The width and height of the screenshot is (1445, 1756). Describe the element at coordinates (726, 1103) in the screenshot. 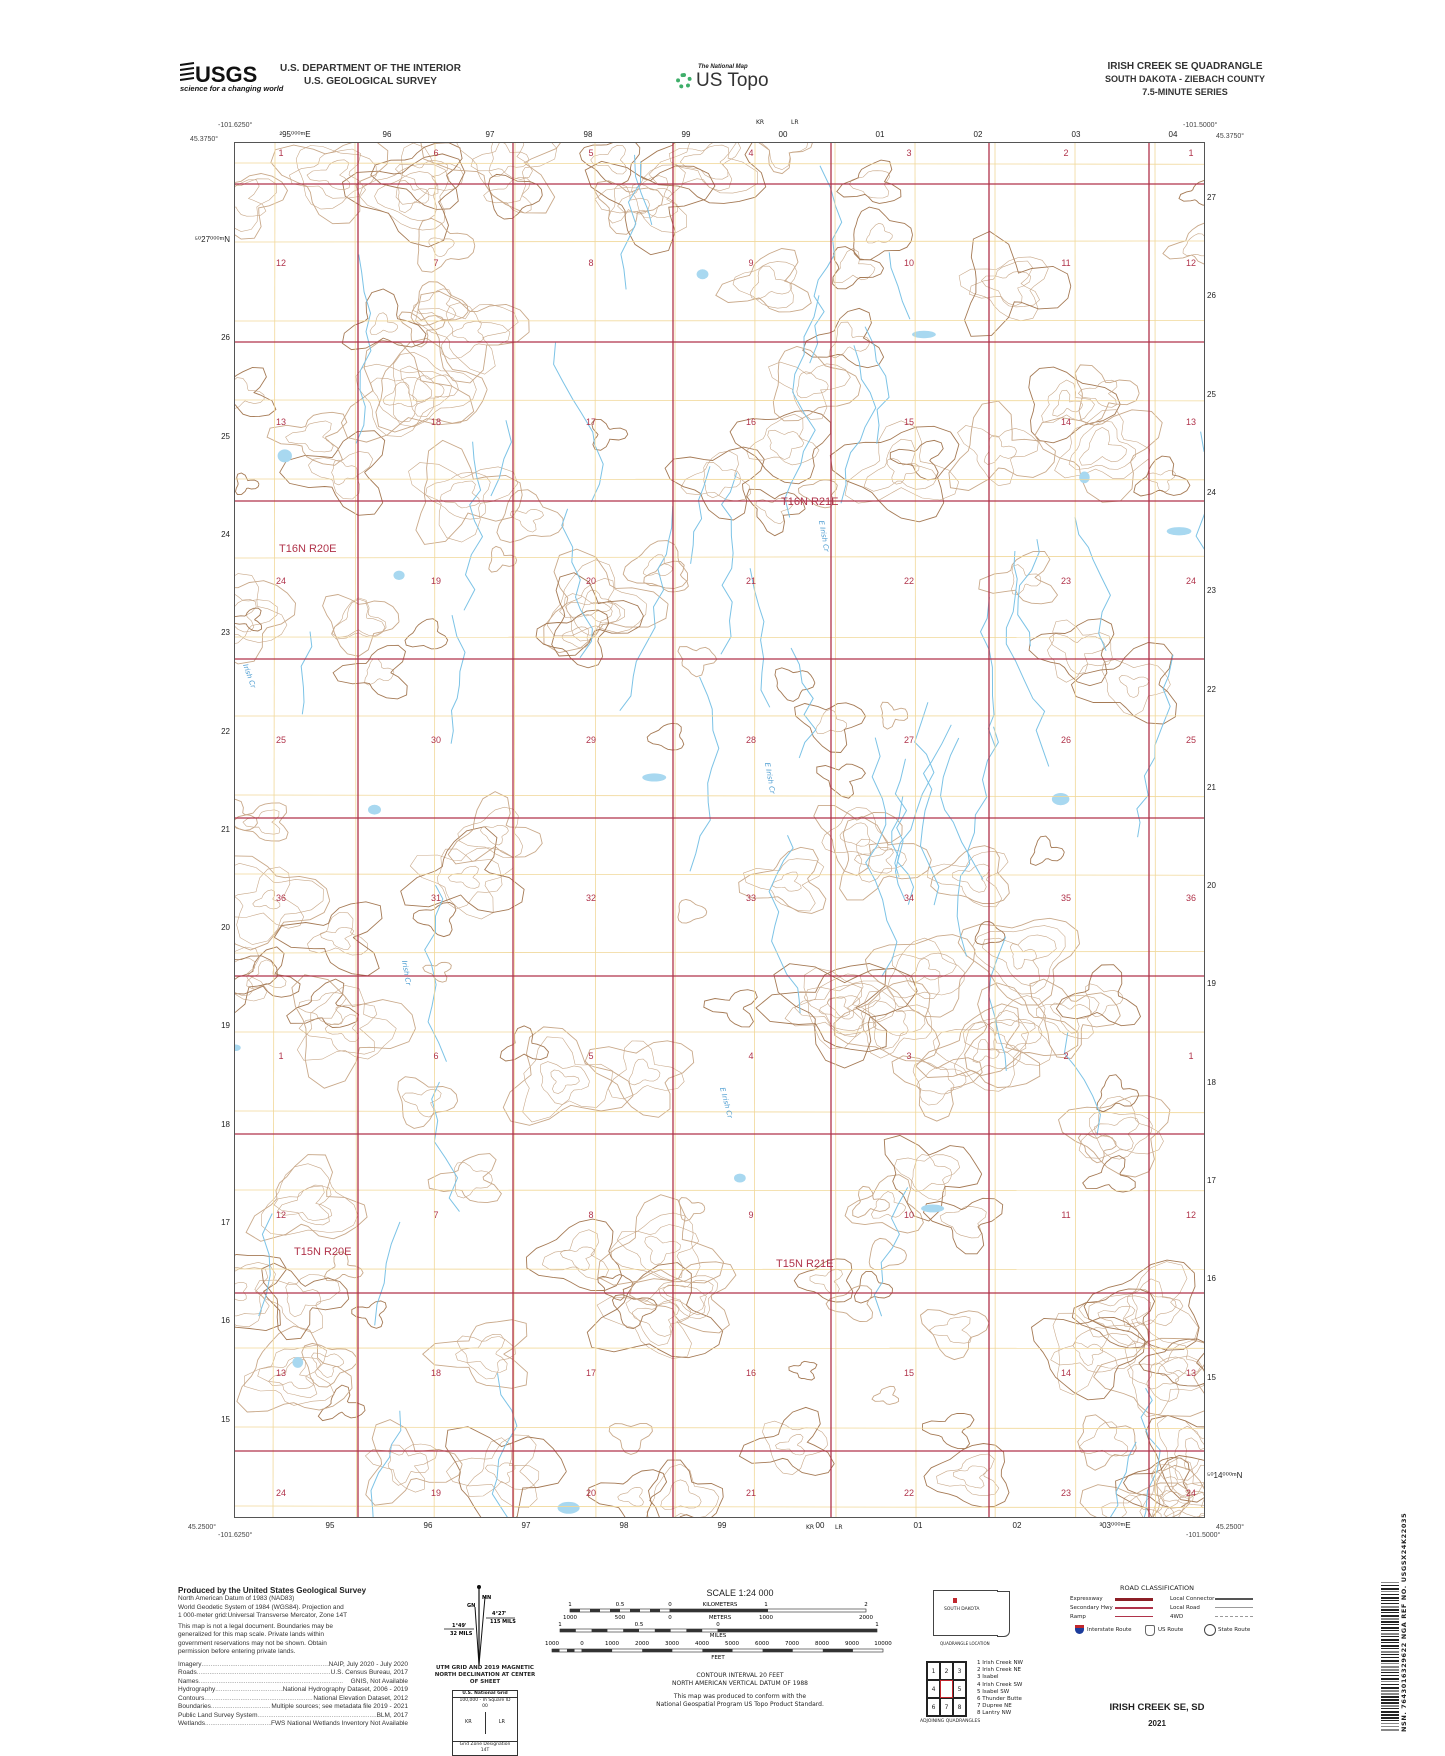

I see `stream-name: E Irish Cr` at that location.